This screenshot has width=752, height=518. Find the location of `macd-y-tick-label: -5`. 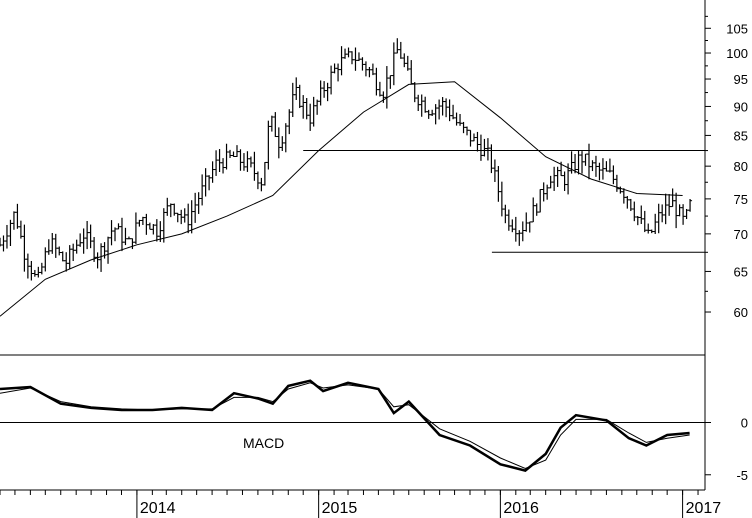

macd-y-tick-label: -5 is located at coordinates (742, 475).